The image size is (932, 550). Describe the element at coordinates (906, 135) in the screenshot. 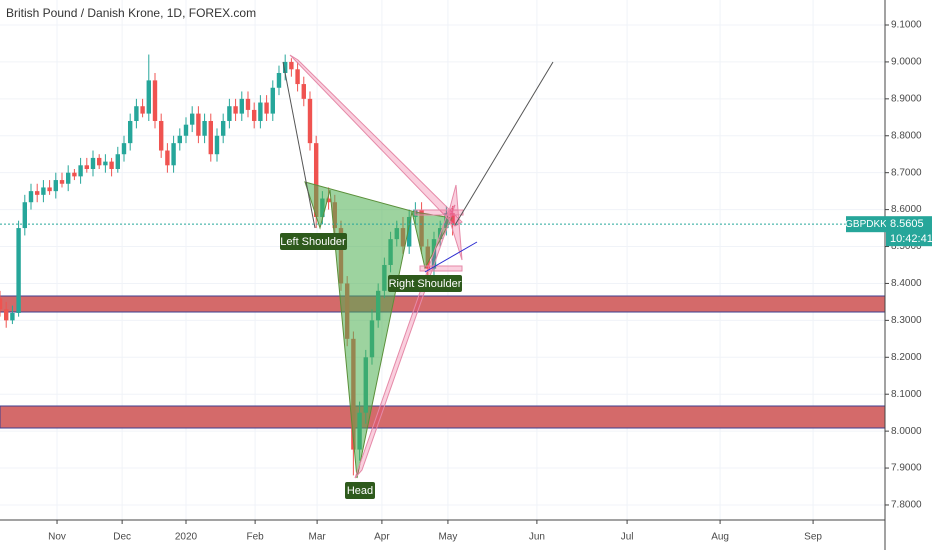

I see `y-tick-label: 8.8000` at that location.